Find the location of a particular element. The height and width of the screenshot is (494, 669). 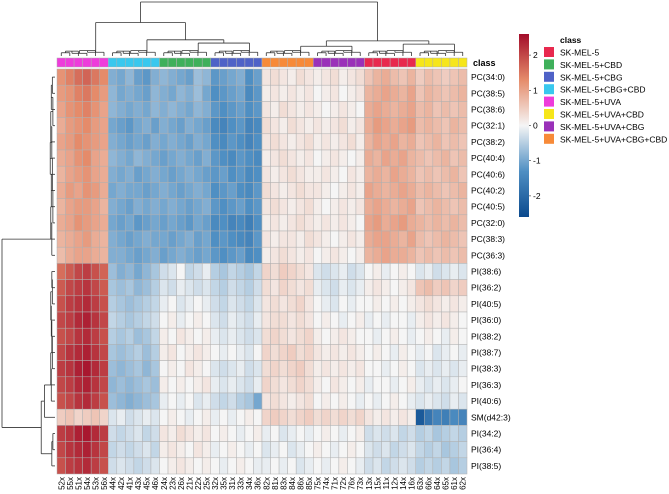

row-label: PC(32:1) is located at coordinates (488, 126).